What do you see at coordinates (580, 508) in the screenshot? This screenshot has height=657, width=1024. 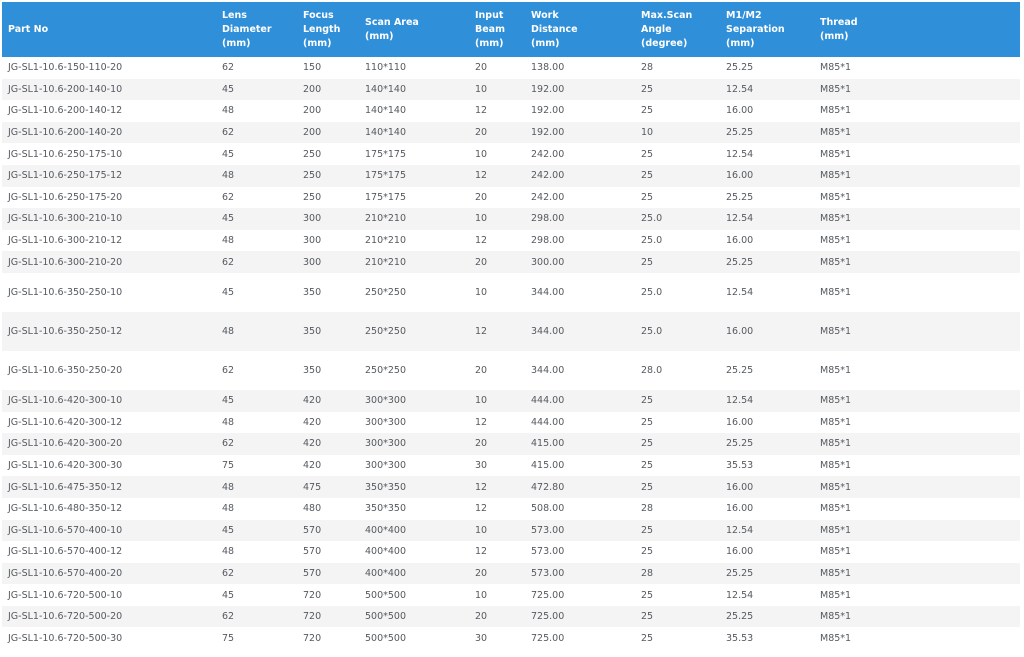 I see `work-distance-cell: 508.00` at bounding box center [580, 508].